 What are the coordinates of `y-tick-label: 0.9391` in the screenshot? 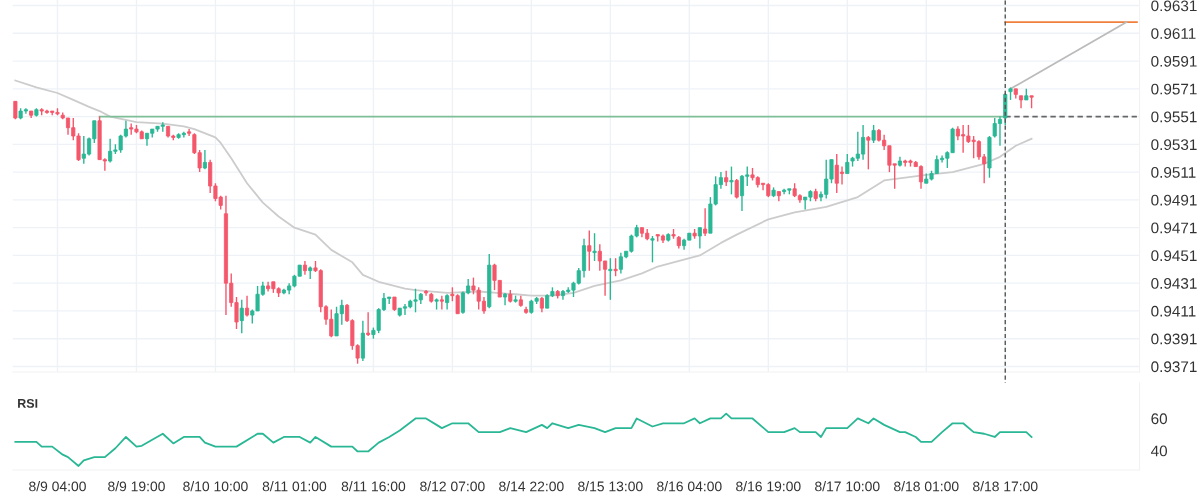 It's located at (1174, 339).